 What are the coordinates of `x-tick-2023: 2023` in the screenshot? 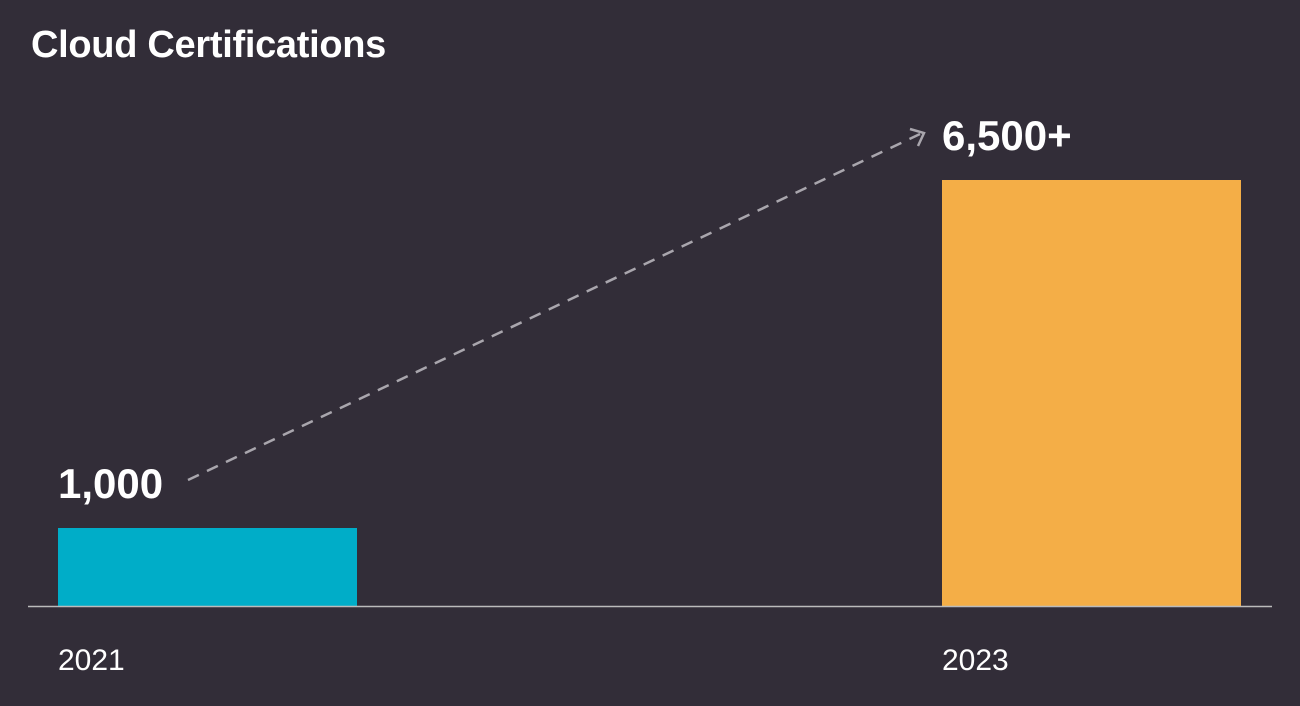 It's located at (975, 660).